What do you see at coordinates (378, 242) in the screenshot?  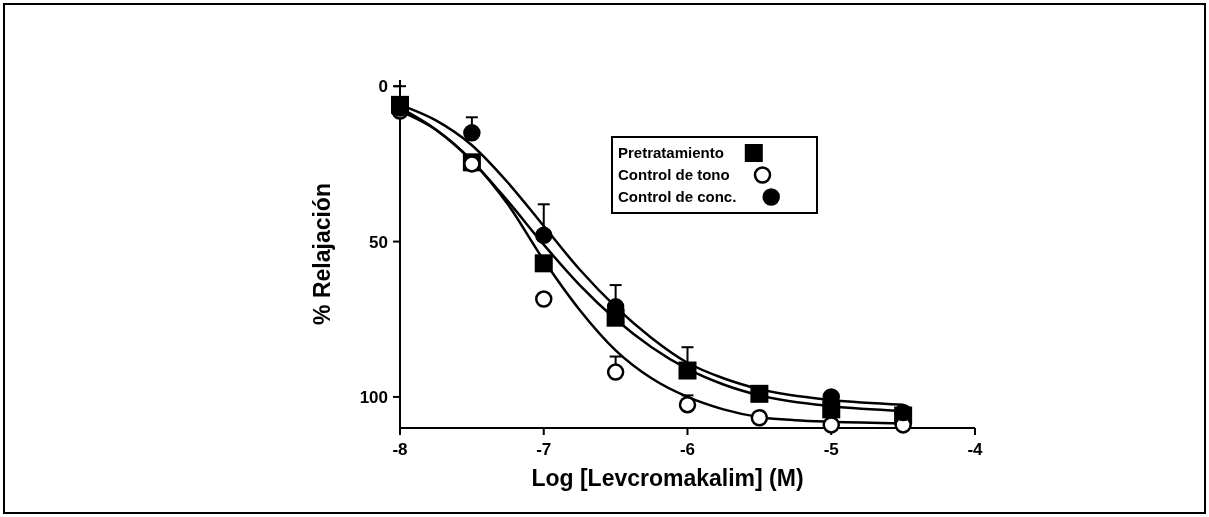 I see `y-tick-label: 50` at bounding box center [378, 242].